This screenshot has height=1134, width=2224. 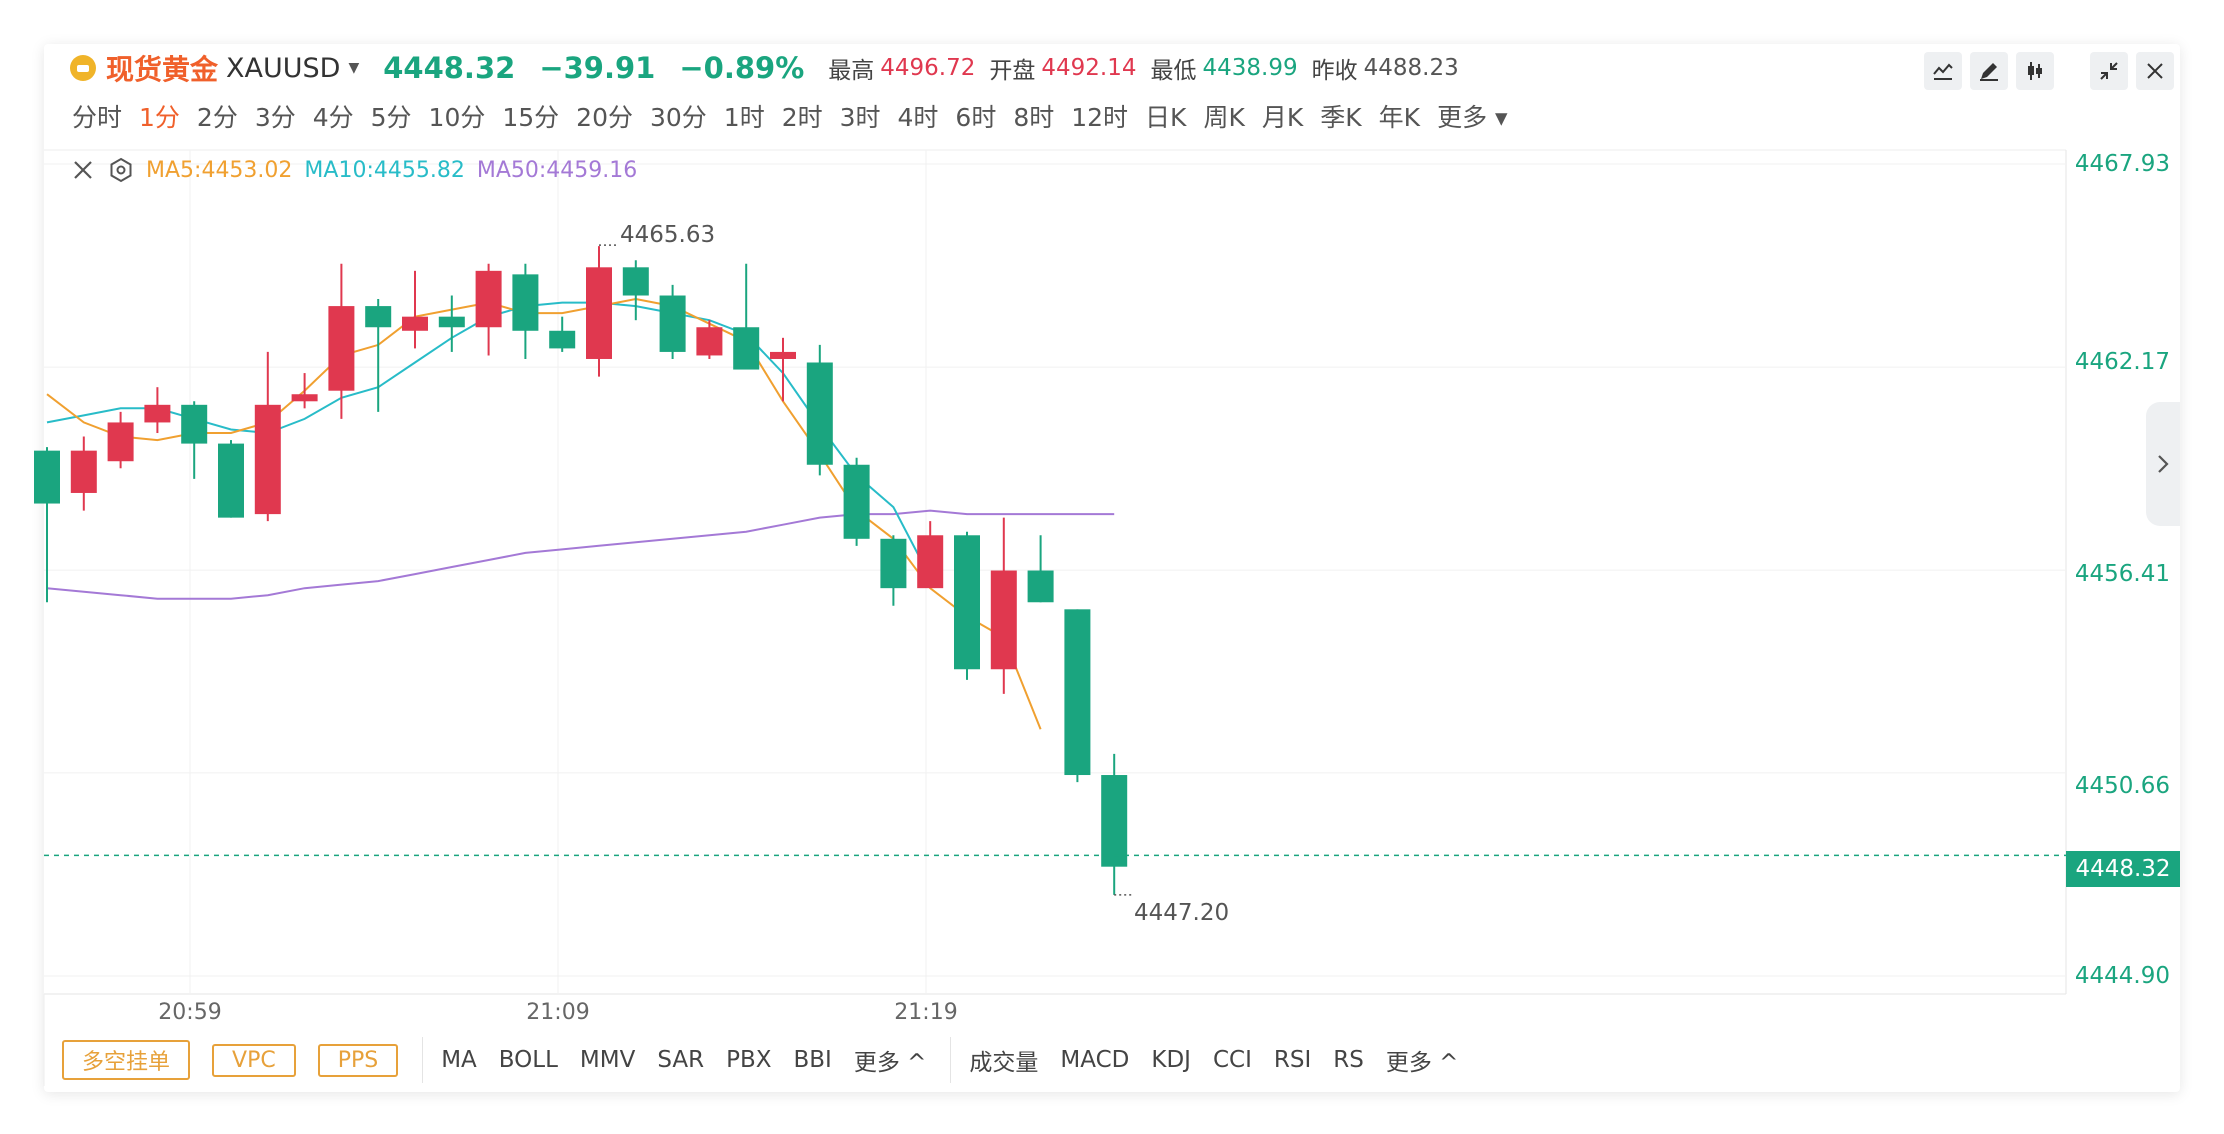 I want to click on y-tick-label: 4450.66, so click(x=2122, y=786).